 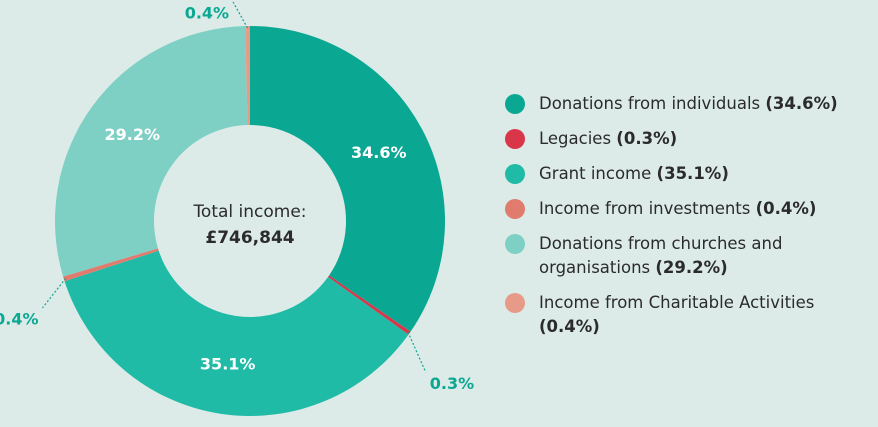 What do you see at coordinates (249, 212) in the screenshot?
I see `center-label: Total income:` at bounding box center [249, 212].